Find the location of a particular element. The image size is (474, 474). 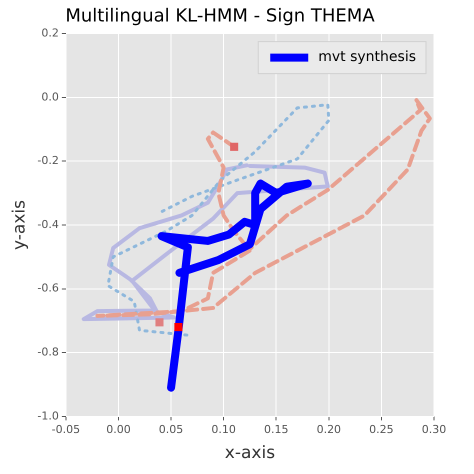

x-tick-label: 0.00 is located at coordinates (118, 429).